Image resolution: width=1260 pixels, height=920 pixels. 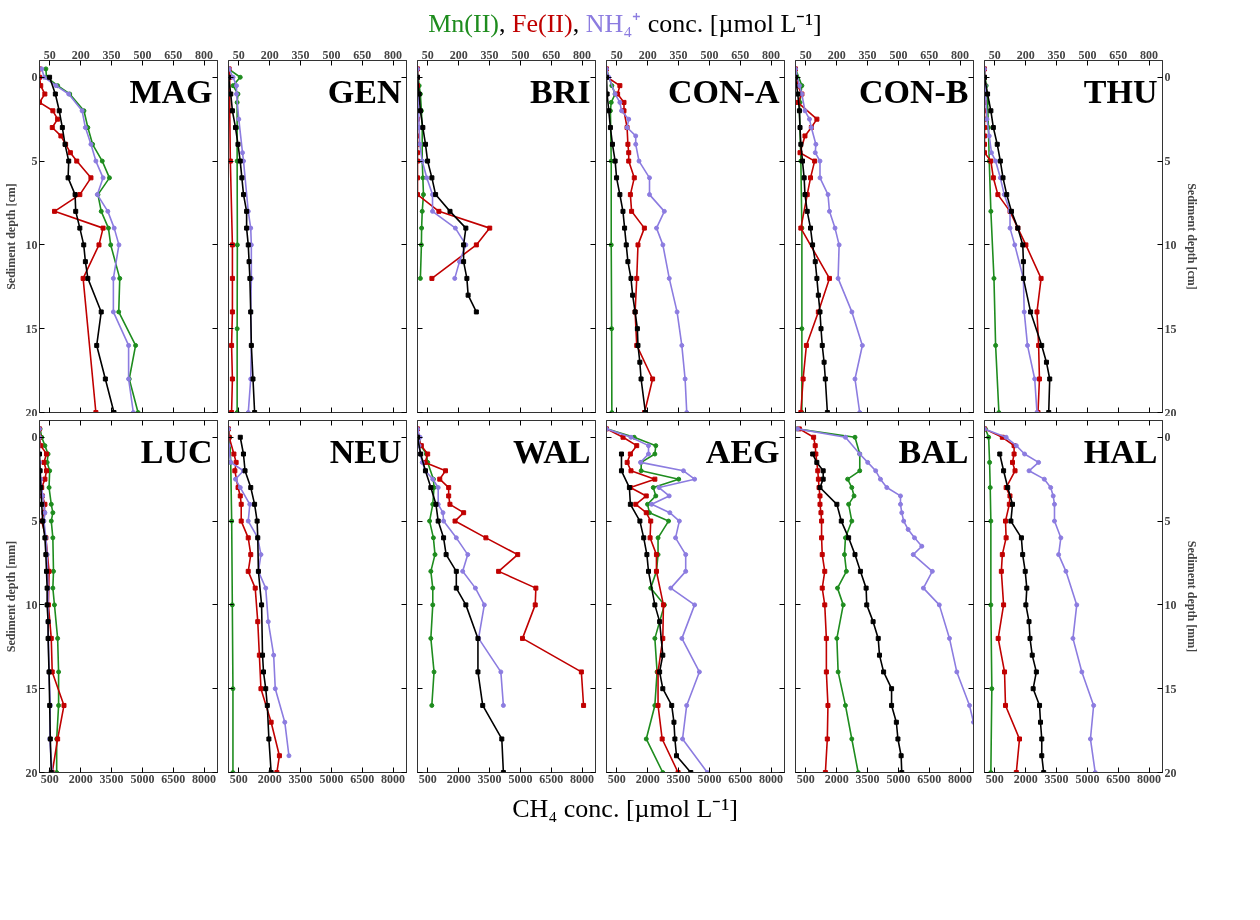 What do you see at coordinates (365, 451) in the screenshot?
I see `chart-title: NEU` at bounding box center [365, 451].